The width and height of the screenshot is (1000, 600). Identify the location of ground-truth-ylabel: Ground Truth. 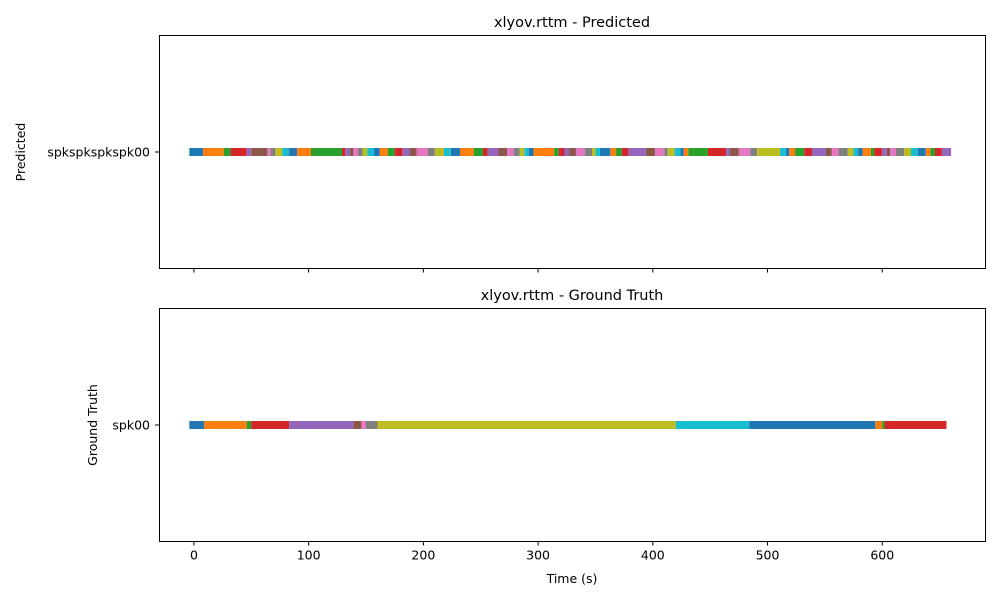
(92, 425).